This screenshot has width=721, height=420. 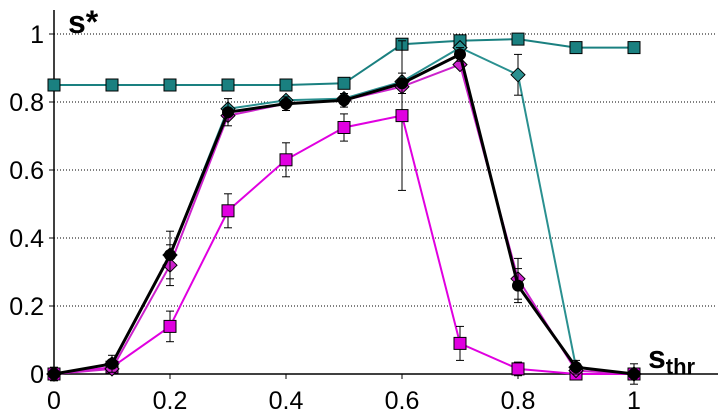 I want to click on x-tick-labels: 0 0.2 0.4 0.6 0.8 1, so click(x=344, y=401).